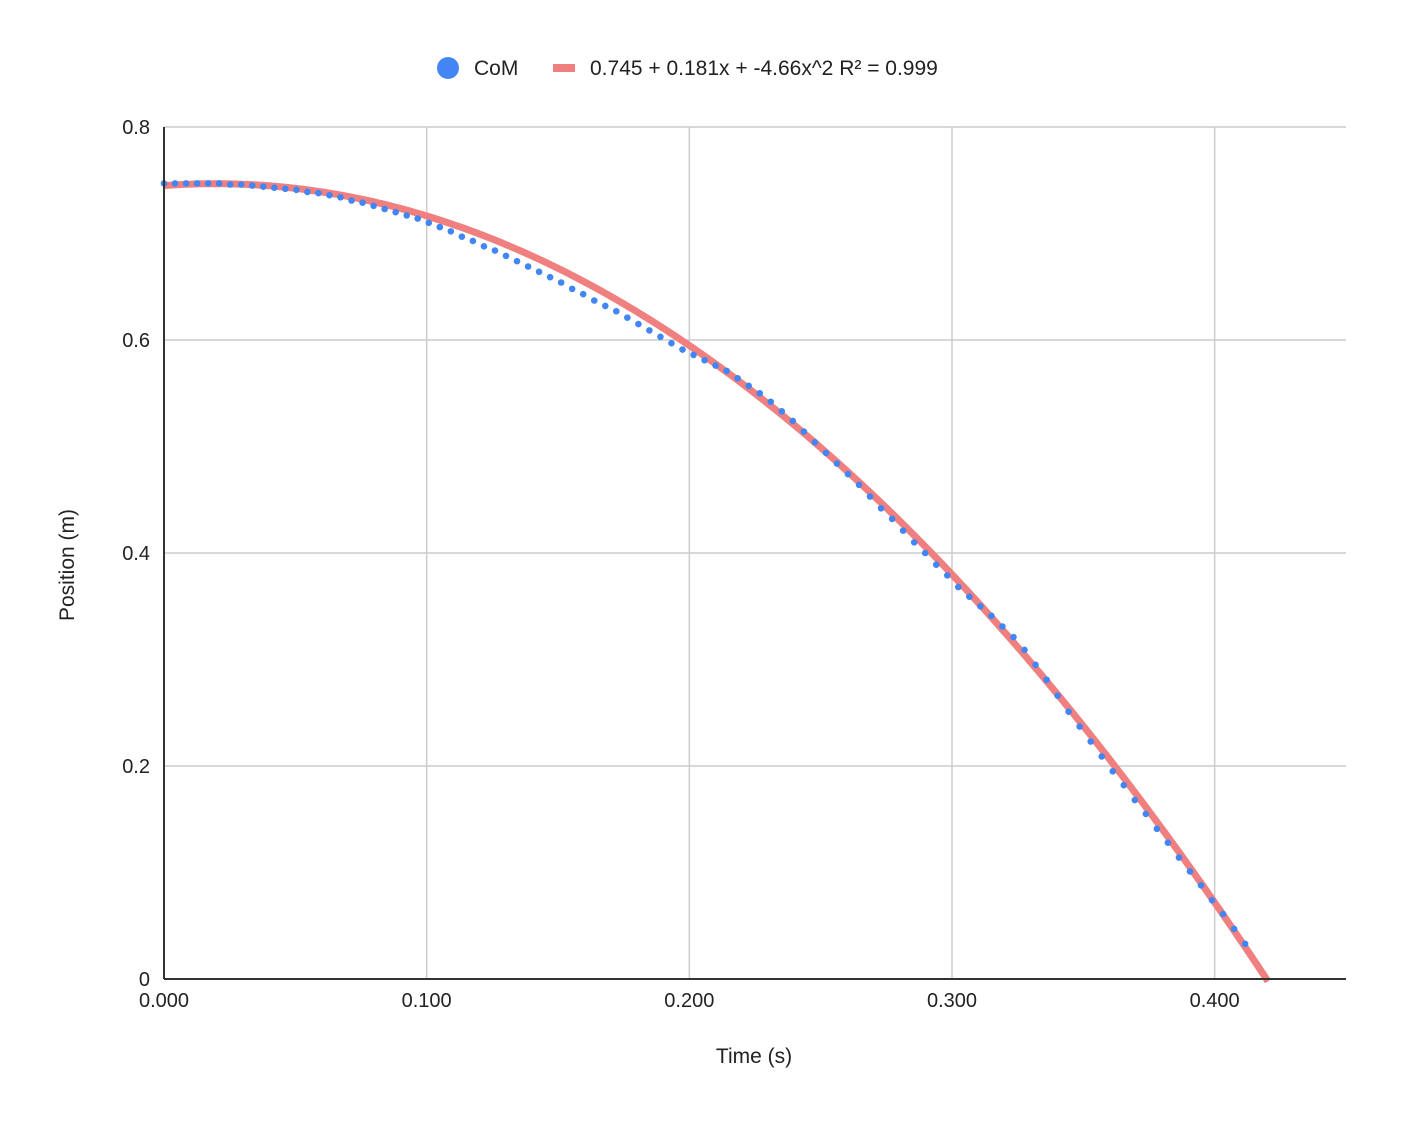 The width and height of the screenshot is (1402, 1125). What do you see at coordinates (754, 1056) in the screenshot?
I see `x-axis-title: Time (s)` at bounding box center [754, 1056].